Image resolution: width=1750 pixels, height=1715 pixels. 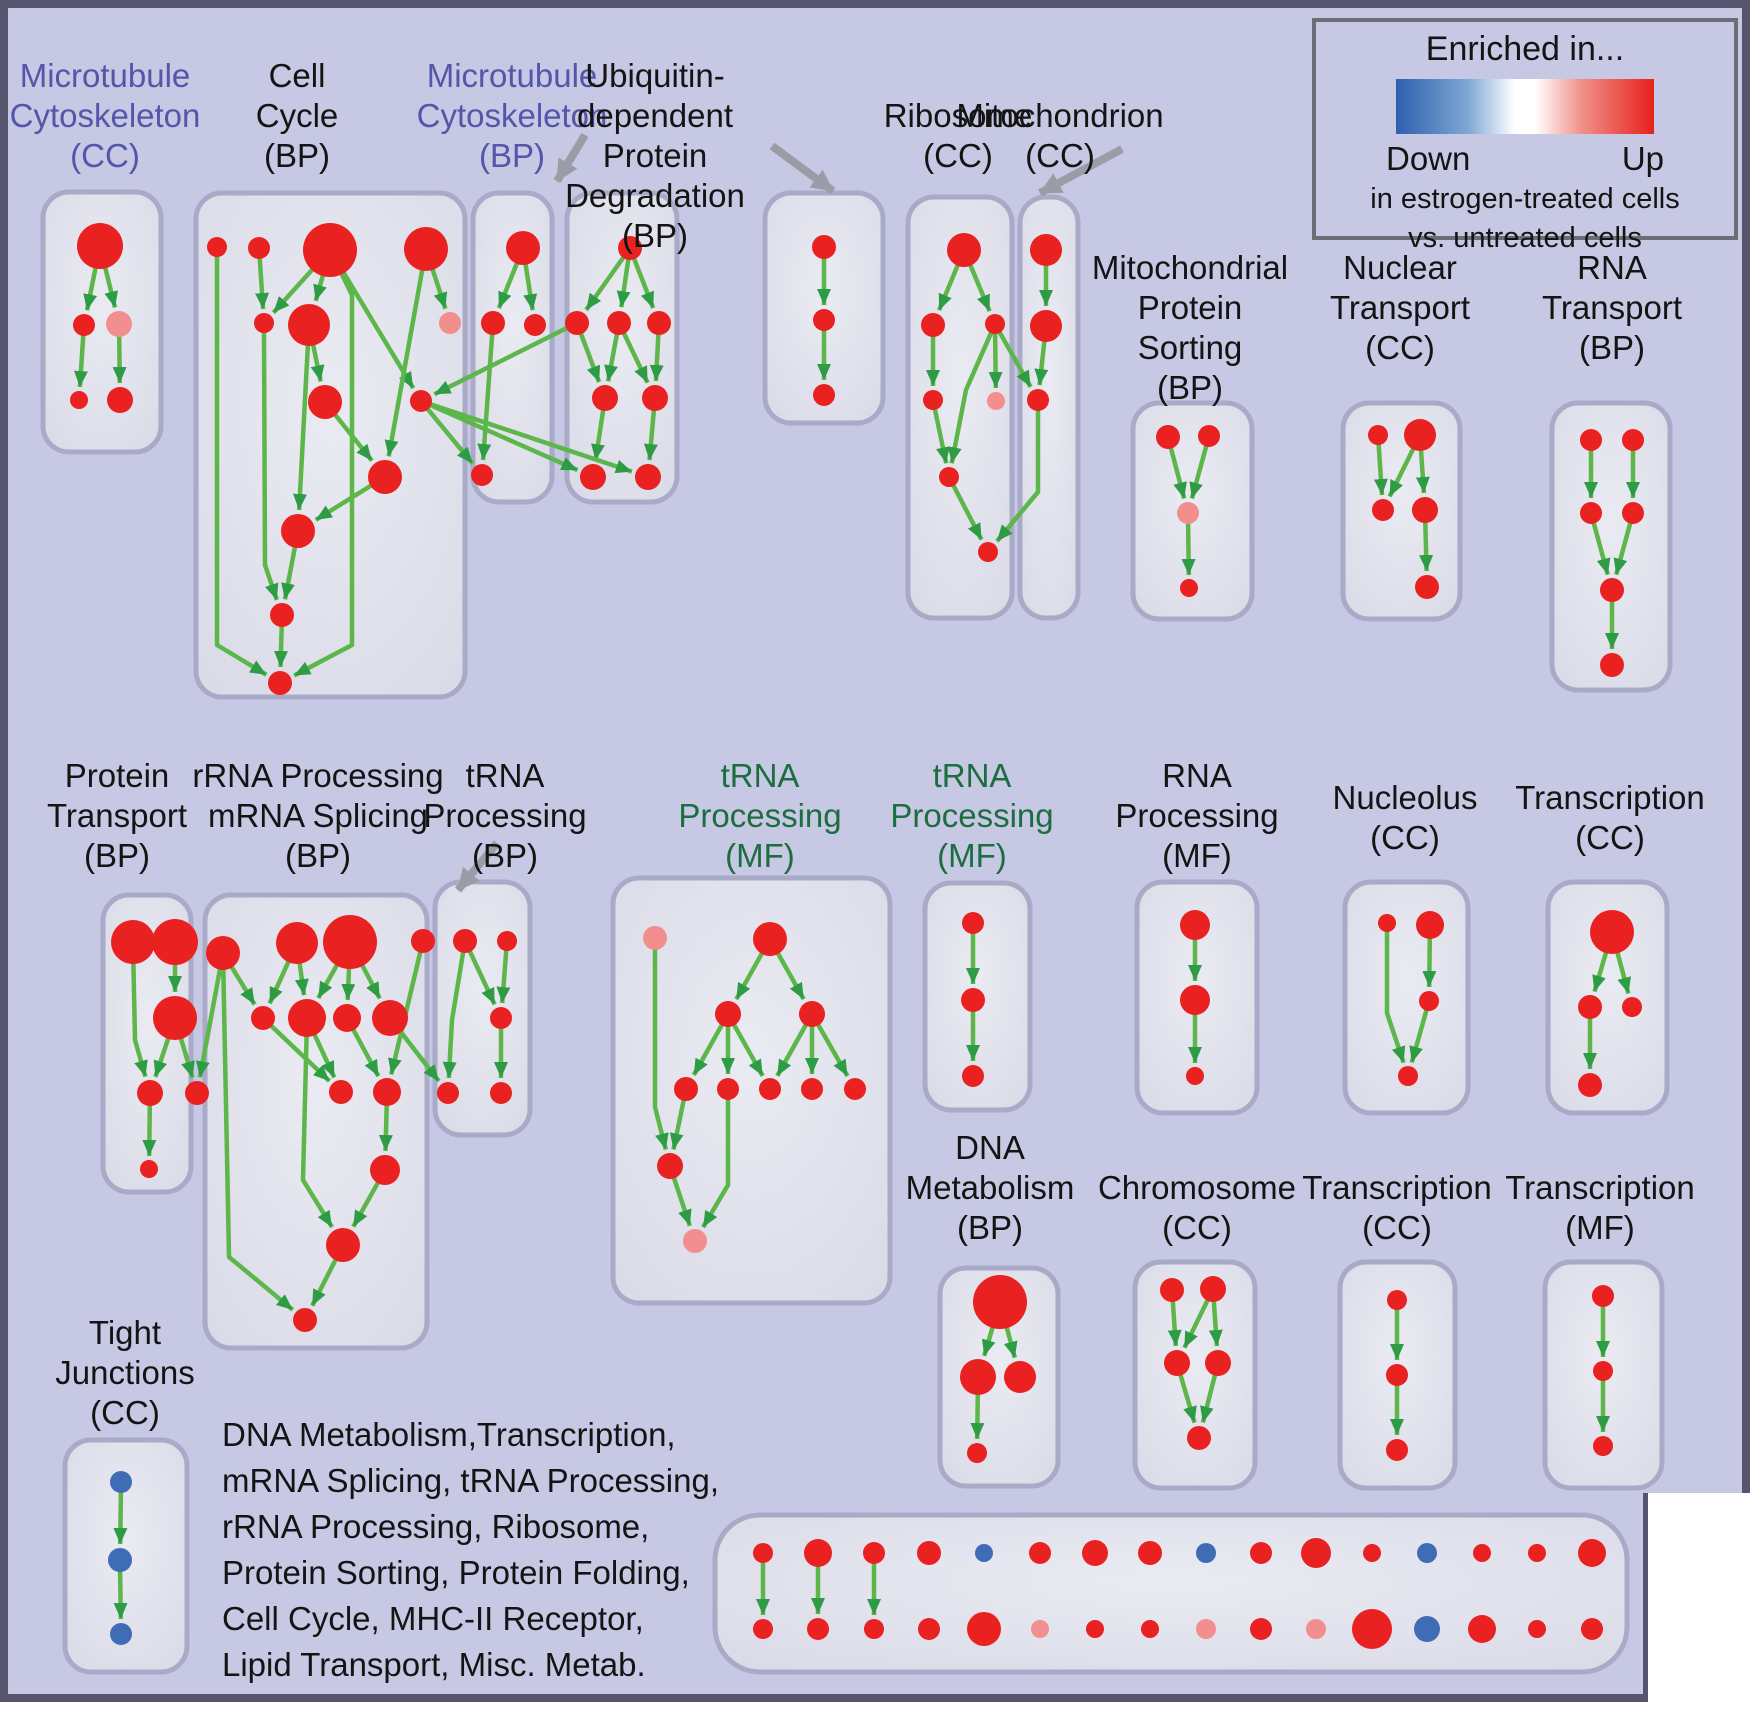 What do you see at coordinates (760, 855) in the screenshot?
I see `cluster-label-line: (MF)` at bounding box center [760, 855].